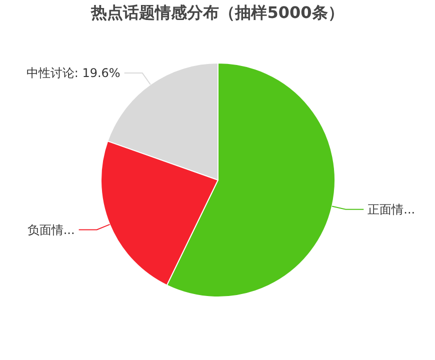 The width and height of the screenshot is (435, 360). Describe the element at coordinates (217, 12) in the screenshot. I see `chart-title: 热点话题情感分布（抽样5000条）` at that location.